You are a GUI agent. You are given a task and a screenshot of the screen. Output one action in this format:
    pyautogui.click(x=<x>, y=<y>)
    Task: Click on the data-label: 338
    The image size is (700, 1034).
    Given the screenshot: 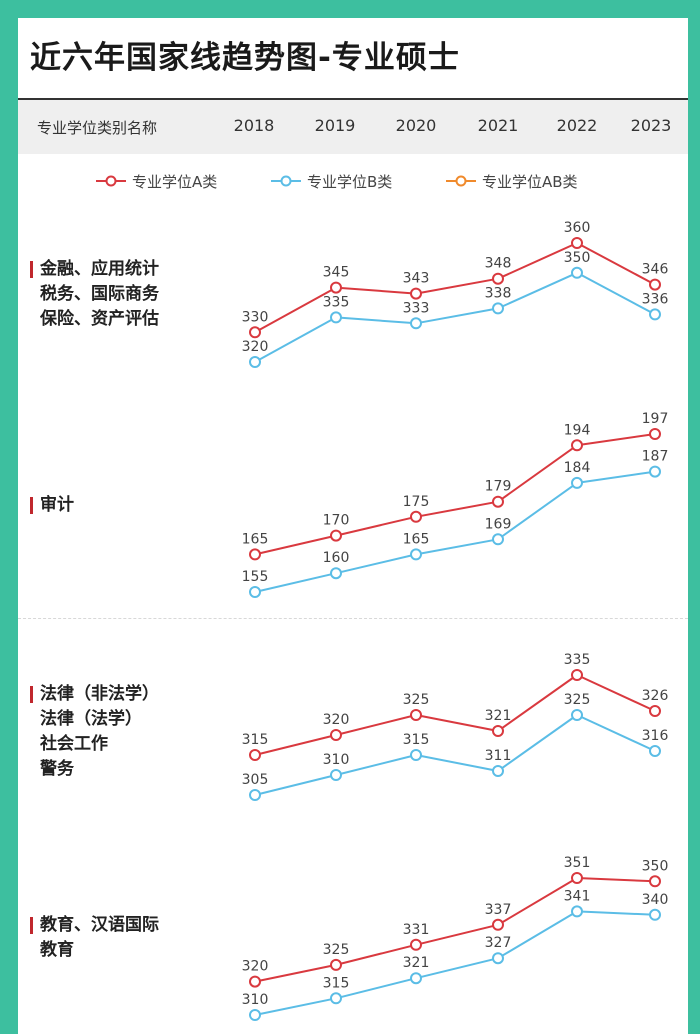 What is the action you would take?
    pyautogui.click(x=498, y=293)
    